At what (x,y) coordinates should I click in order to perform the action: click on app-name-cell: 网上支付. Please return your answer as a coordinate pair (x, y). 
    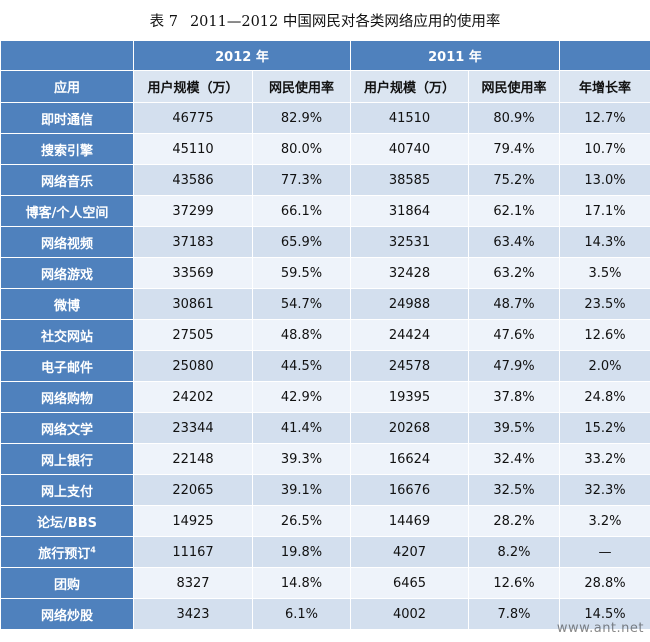
    Looking at the image, I should click on (67, 490).